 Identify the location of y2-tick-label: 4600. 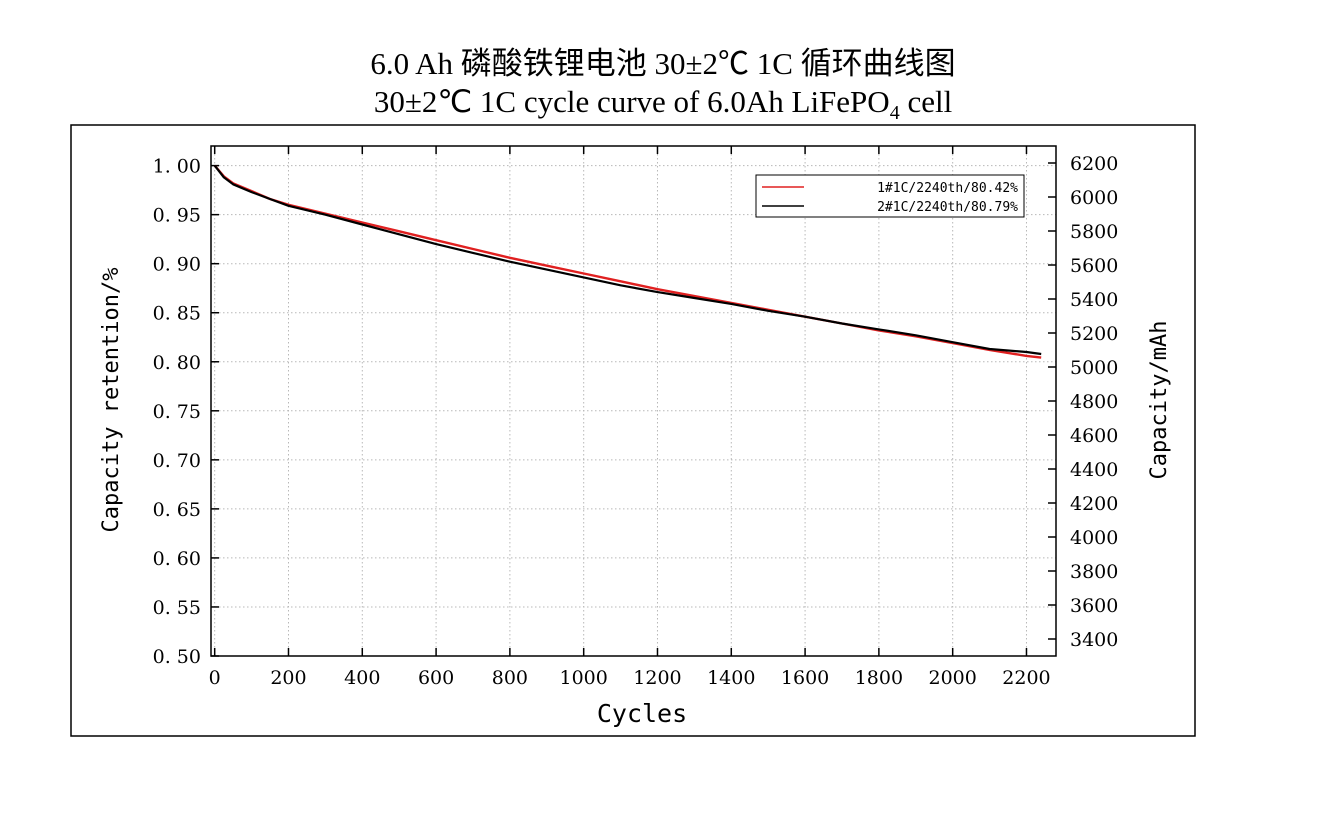
(1094, 436).